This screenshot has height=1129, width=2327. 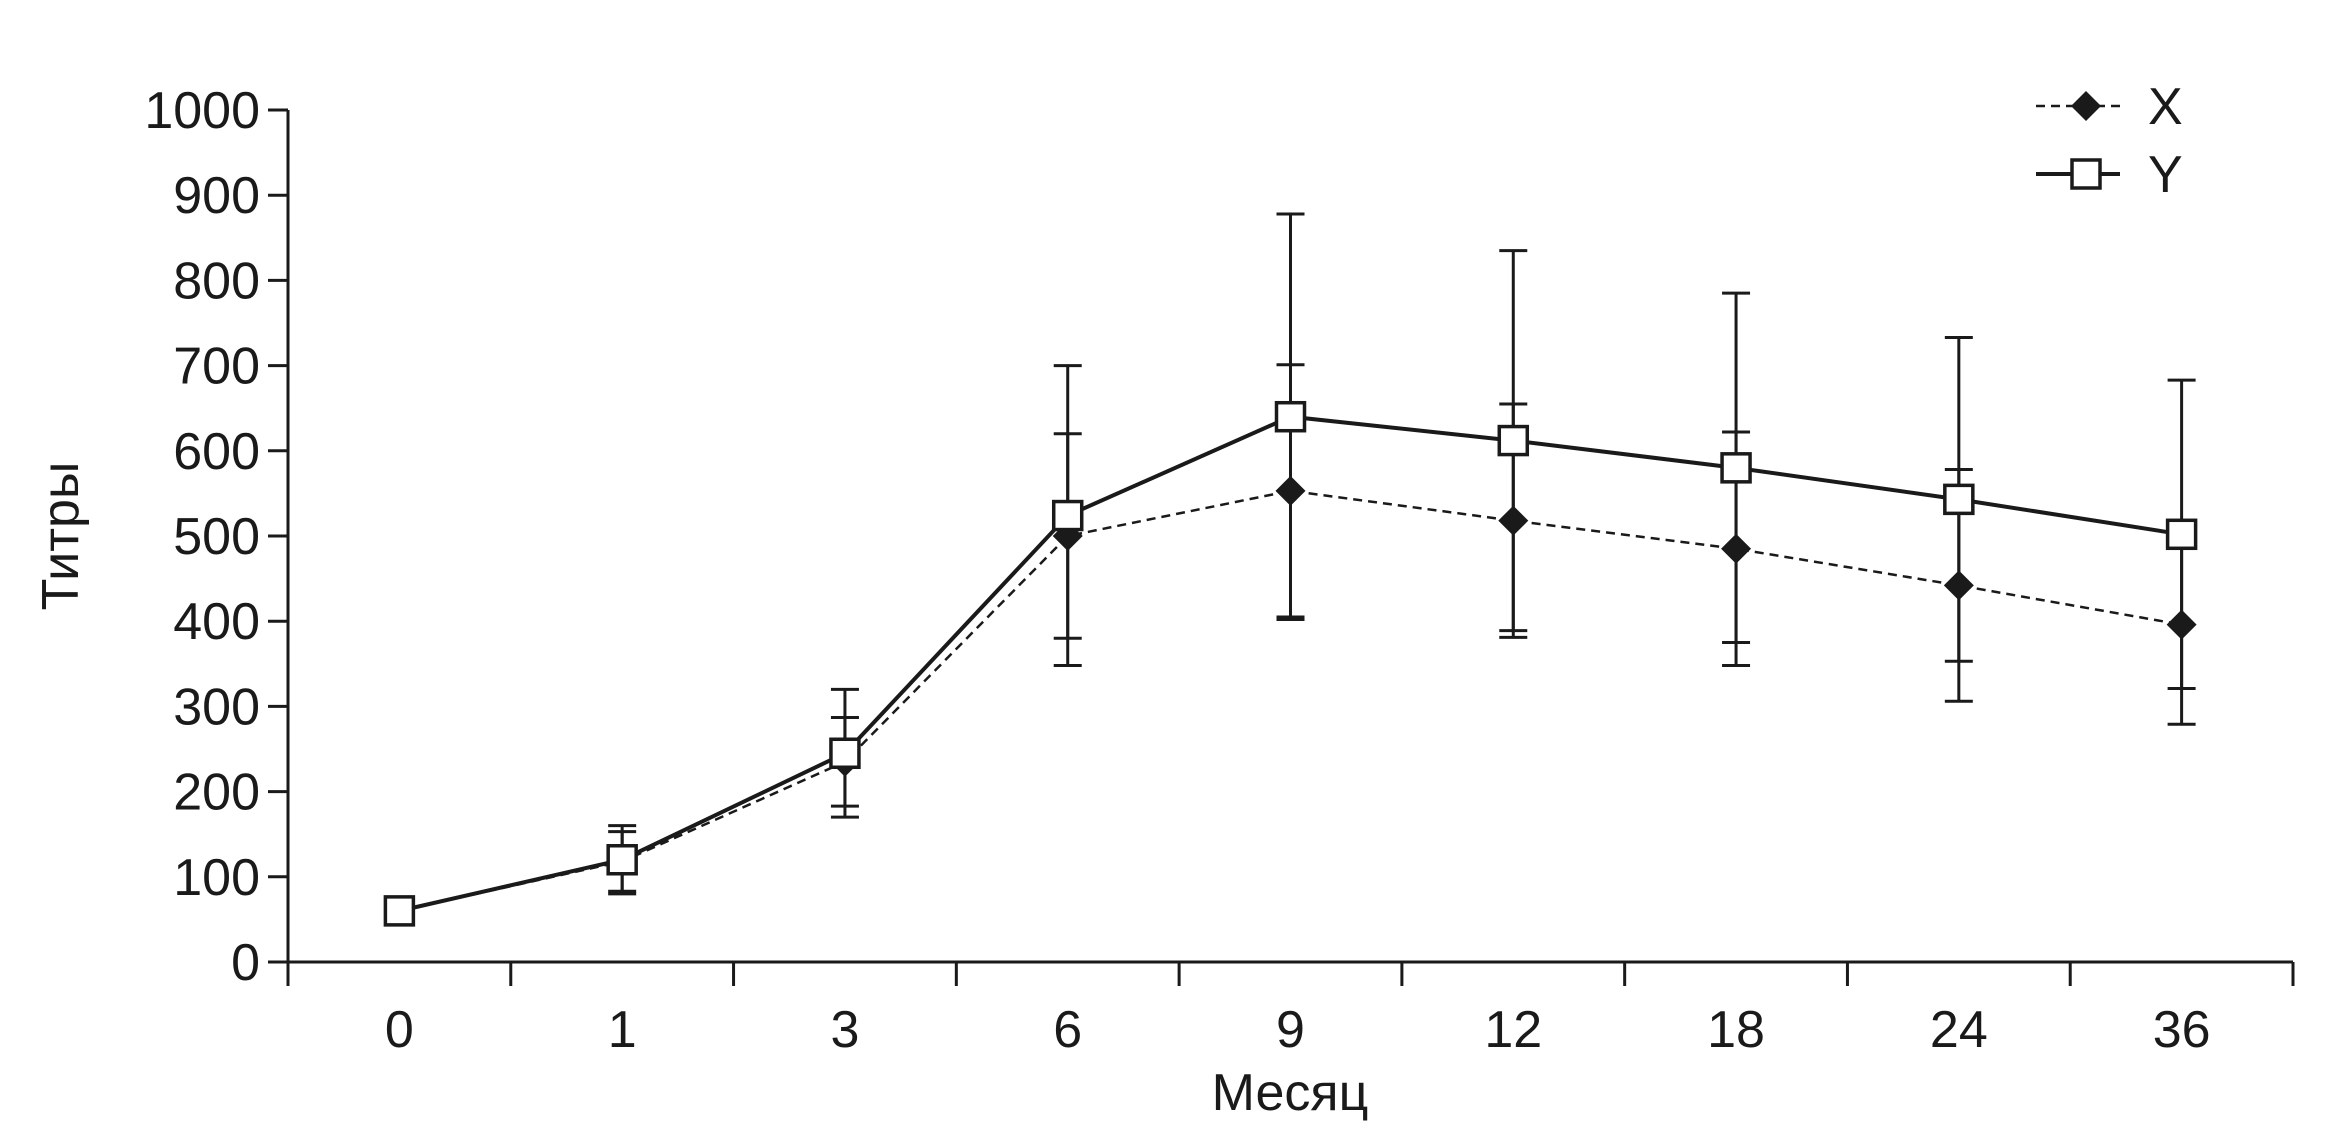 What do you see at coordinates (1290, 1030) in the screenshot?
I see `x-tick-label: 9` at bounding box center [1290, 1030].